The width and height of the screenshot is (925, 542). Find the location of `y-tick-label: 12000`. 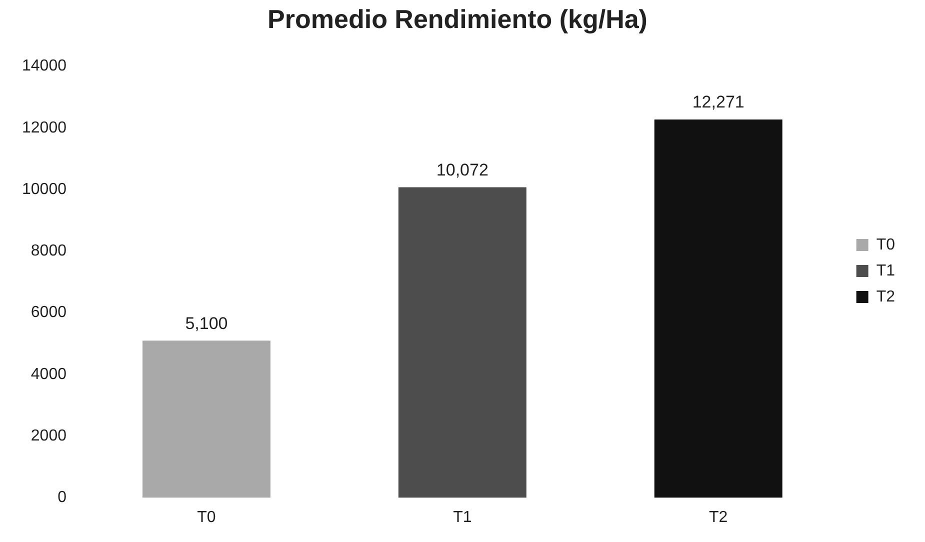

y-tick-label: 12000 is located at coordinates (44, 127).